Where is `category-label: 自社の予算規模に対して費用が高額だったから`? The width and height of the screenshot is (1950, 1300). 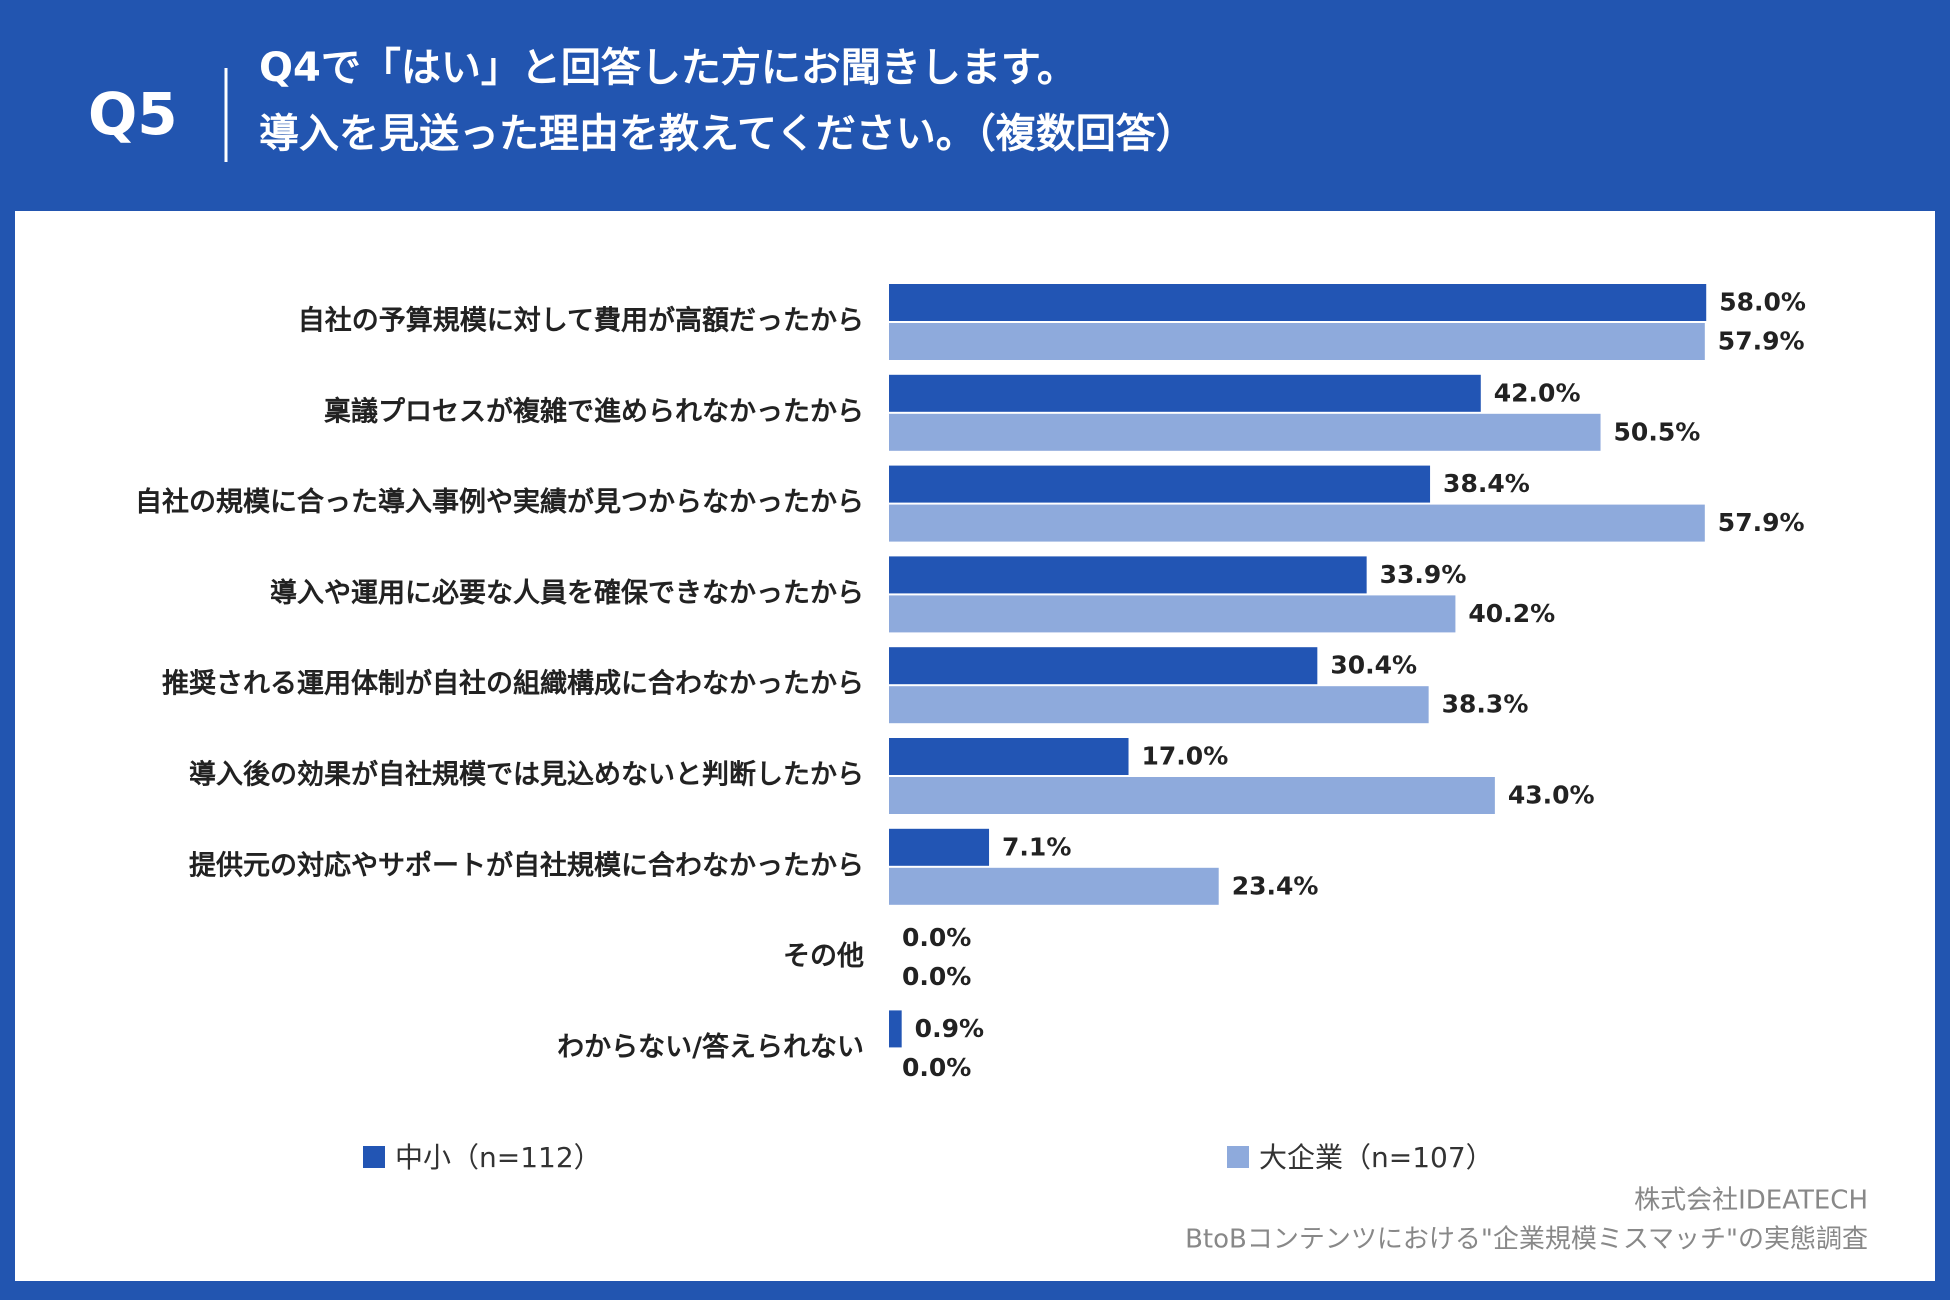 category-label: 自社の予算規模に対して費用が高額だったから is located at coordinates (581, 321).